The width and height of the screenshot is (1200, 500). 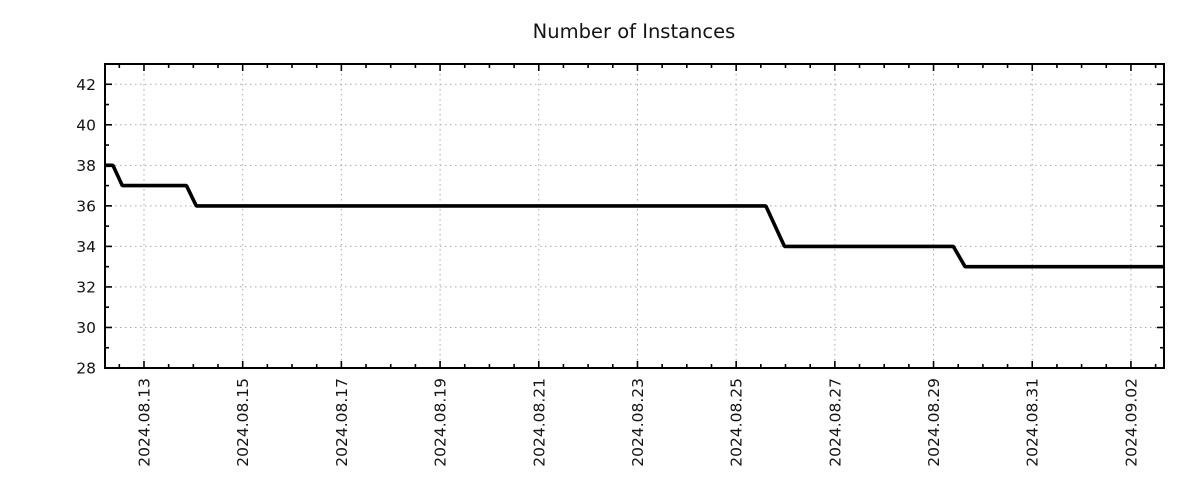 What do you see at coordinates (86, 227) in the screenshot?
I see `y-axis-labels: 28 30 32 34 36 38 40 42` at bounding box center [86, 227].